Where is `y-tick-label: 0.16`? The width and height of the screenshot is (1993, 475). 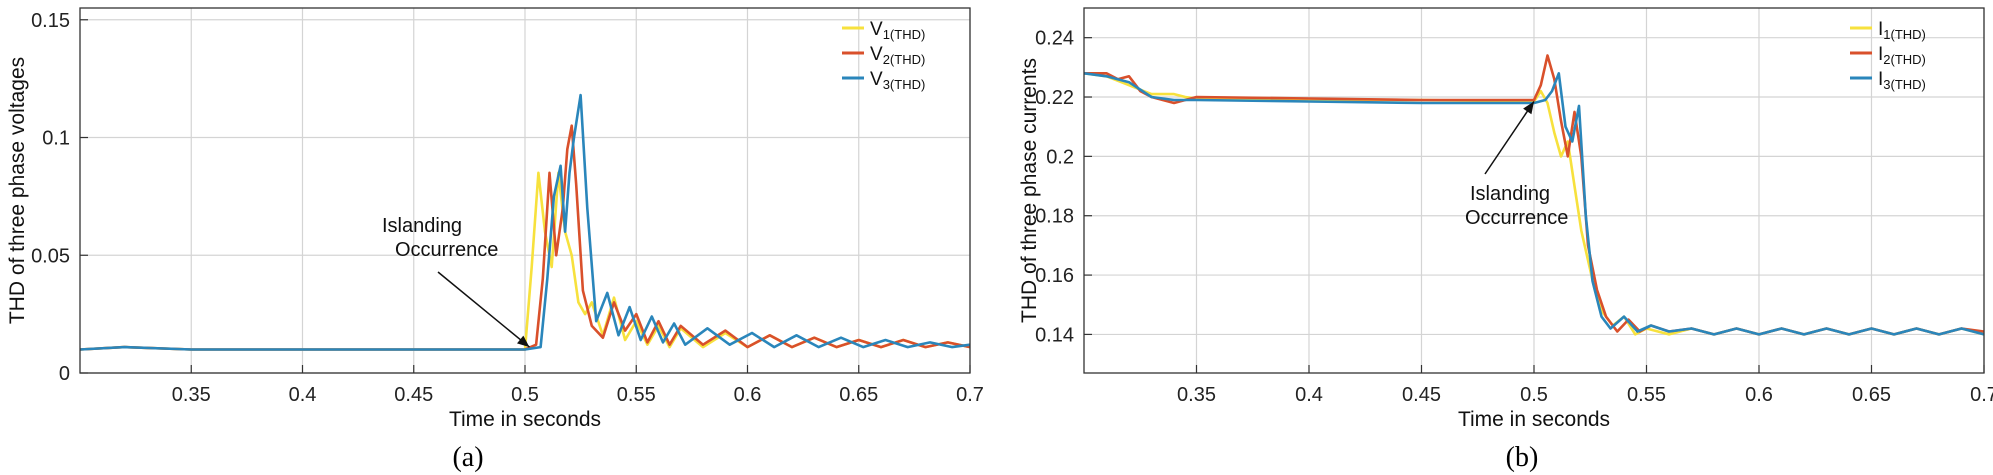
y-tick-label: 0.16 is located at coordinates (1054, 276).